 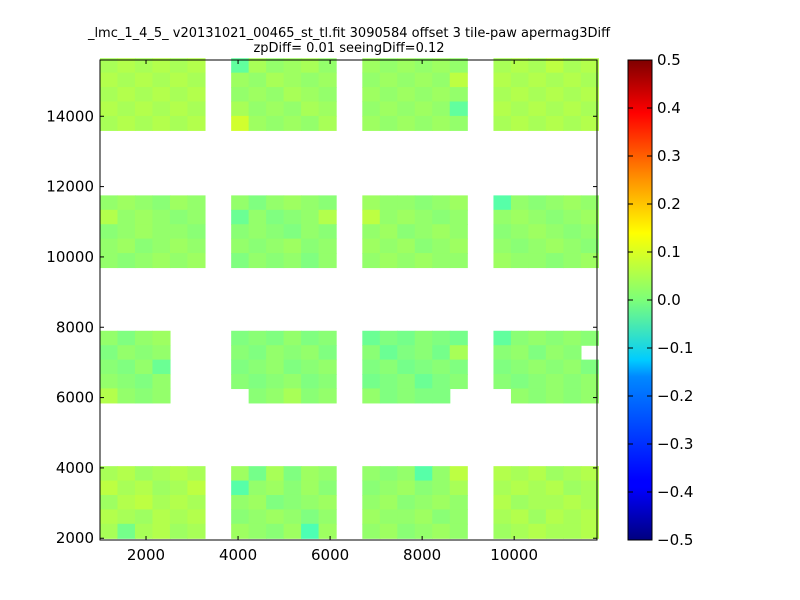 I want to click on colorbar-tick-label: 0.1, so click(x=669, y=252).